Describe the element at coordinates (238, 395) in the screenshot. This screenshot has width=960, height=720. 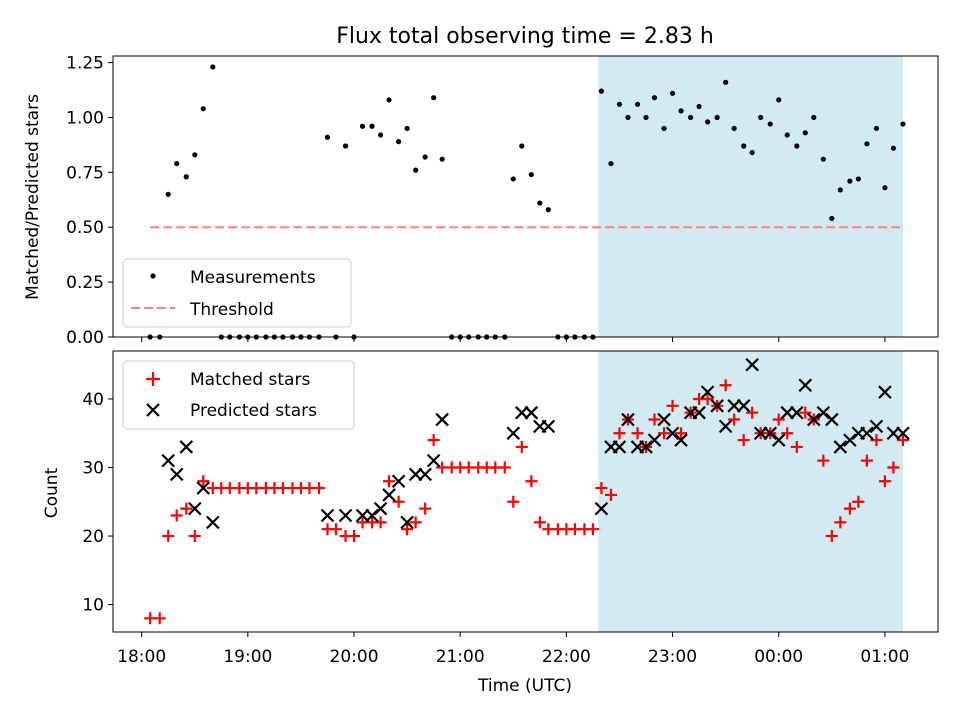
I see `count-legend: Matched stars Predicted stars` at that location.